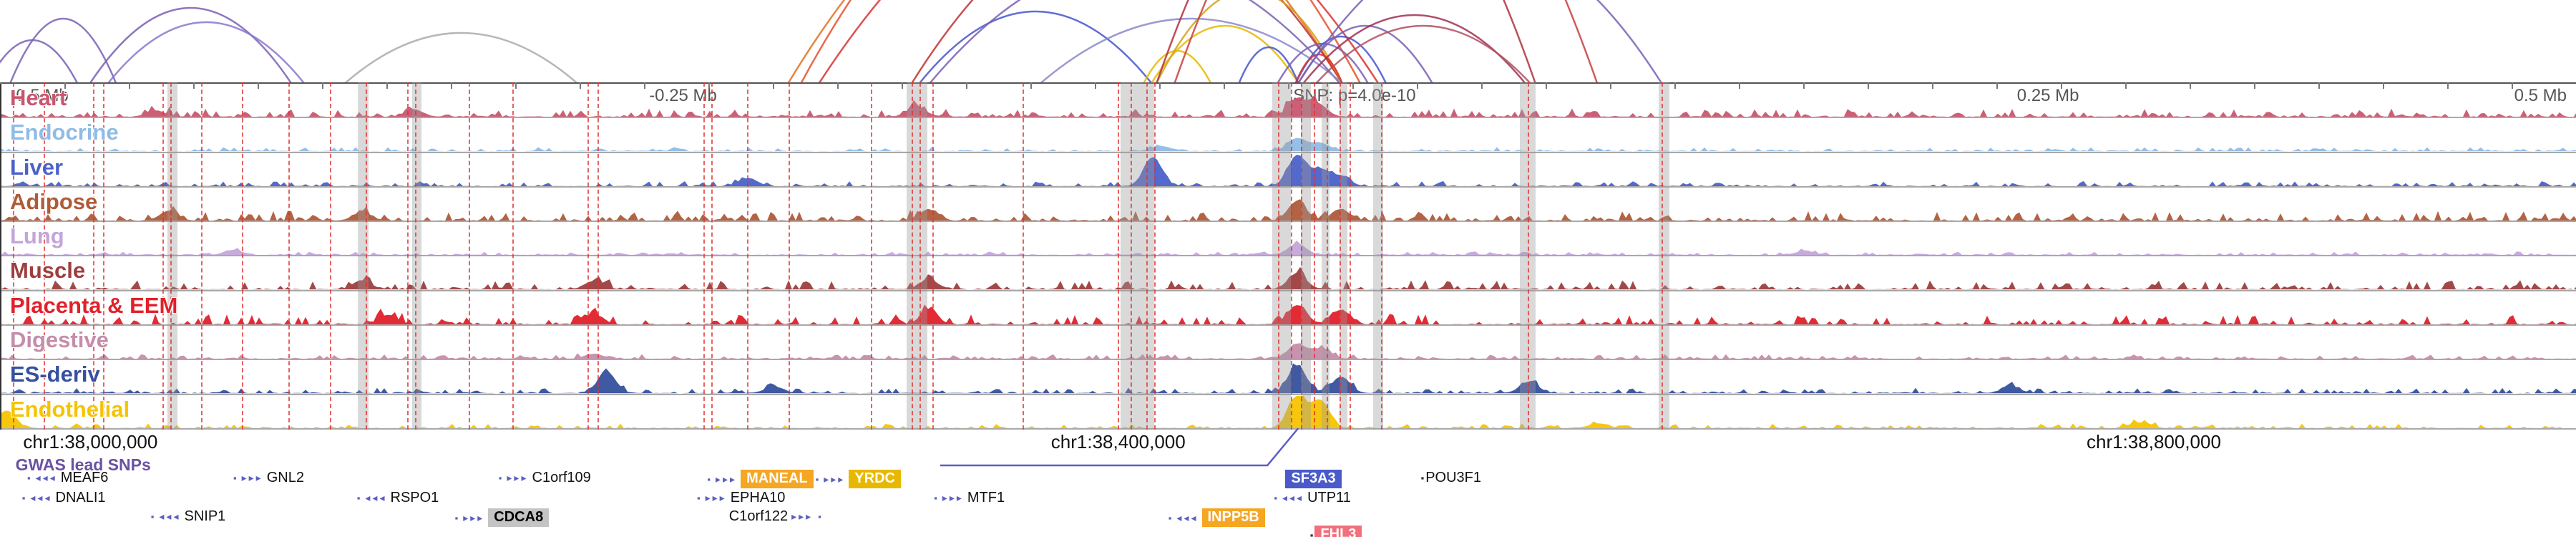 The width and height of the screenshot is (2576, 537). I want to click on gene-RSPO1: ▪ ◂◂◂ RSPO1, so click(397, 498).